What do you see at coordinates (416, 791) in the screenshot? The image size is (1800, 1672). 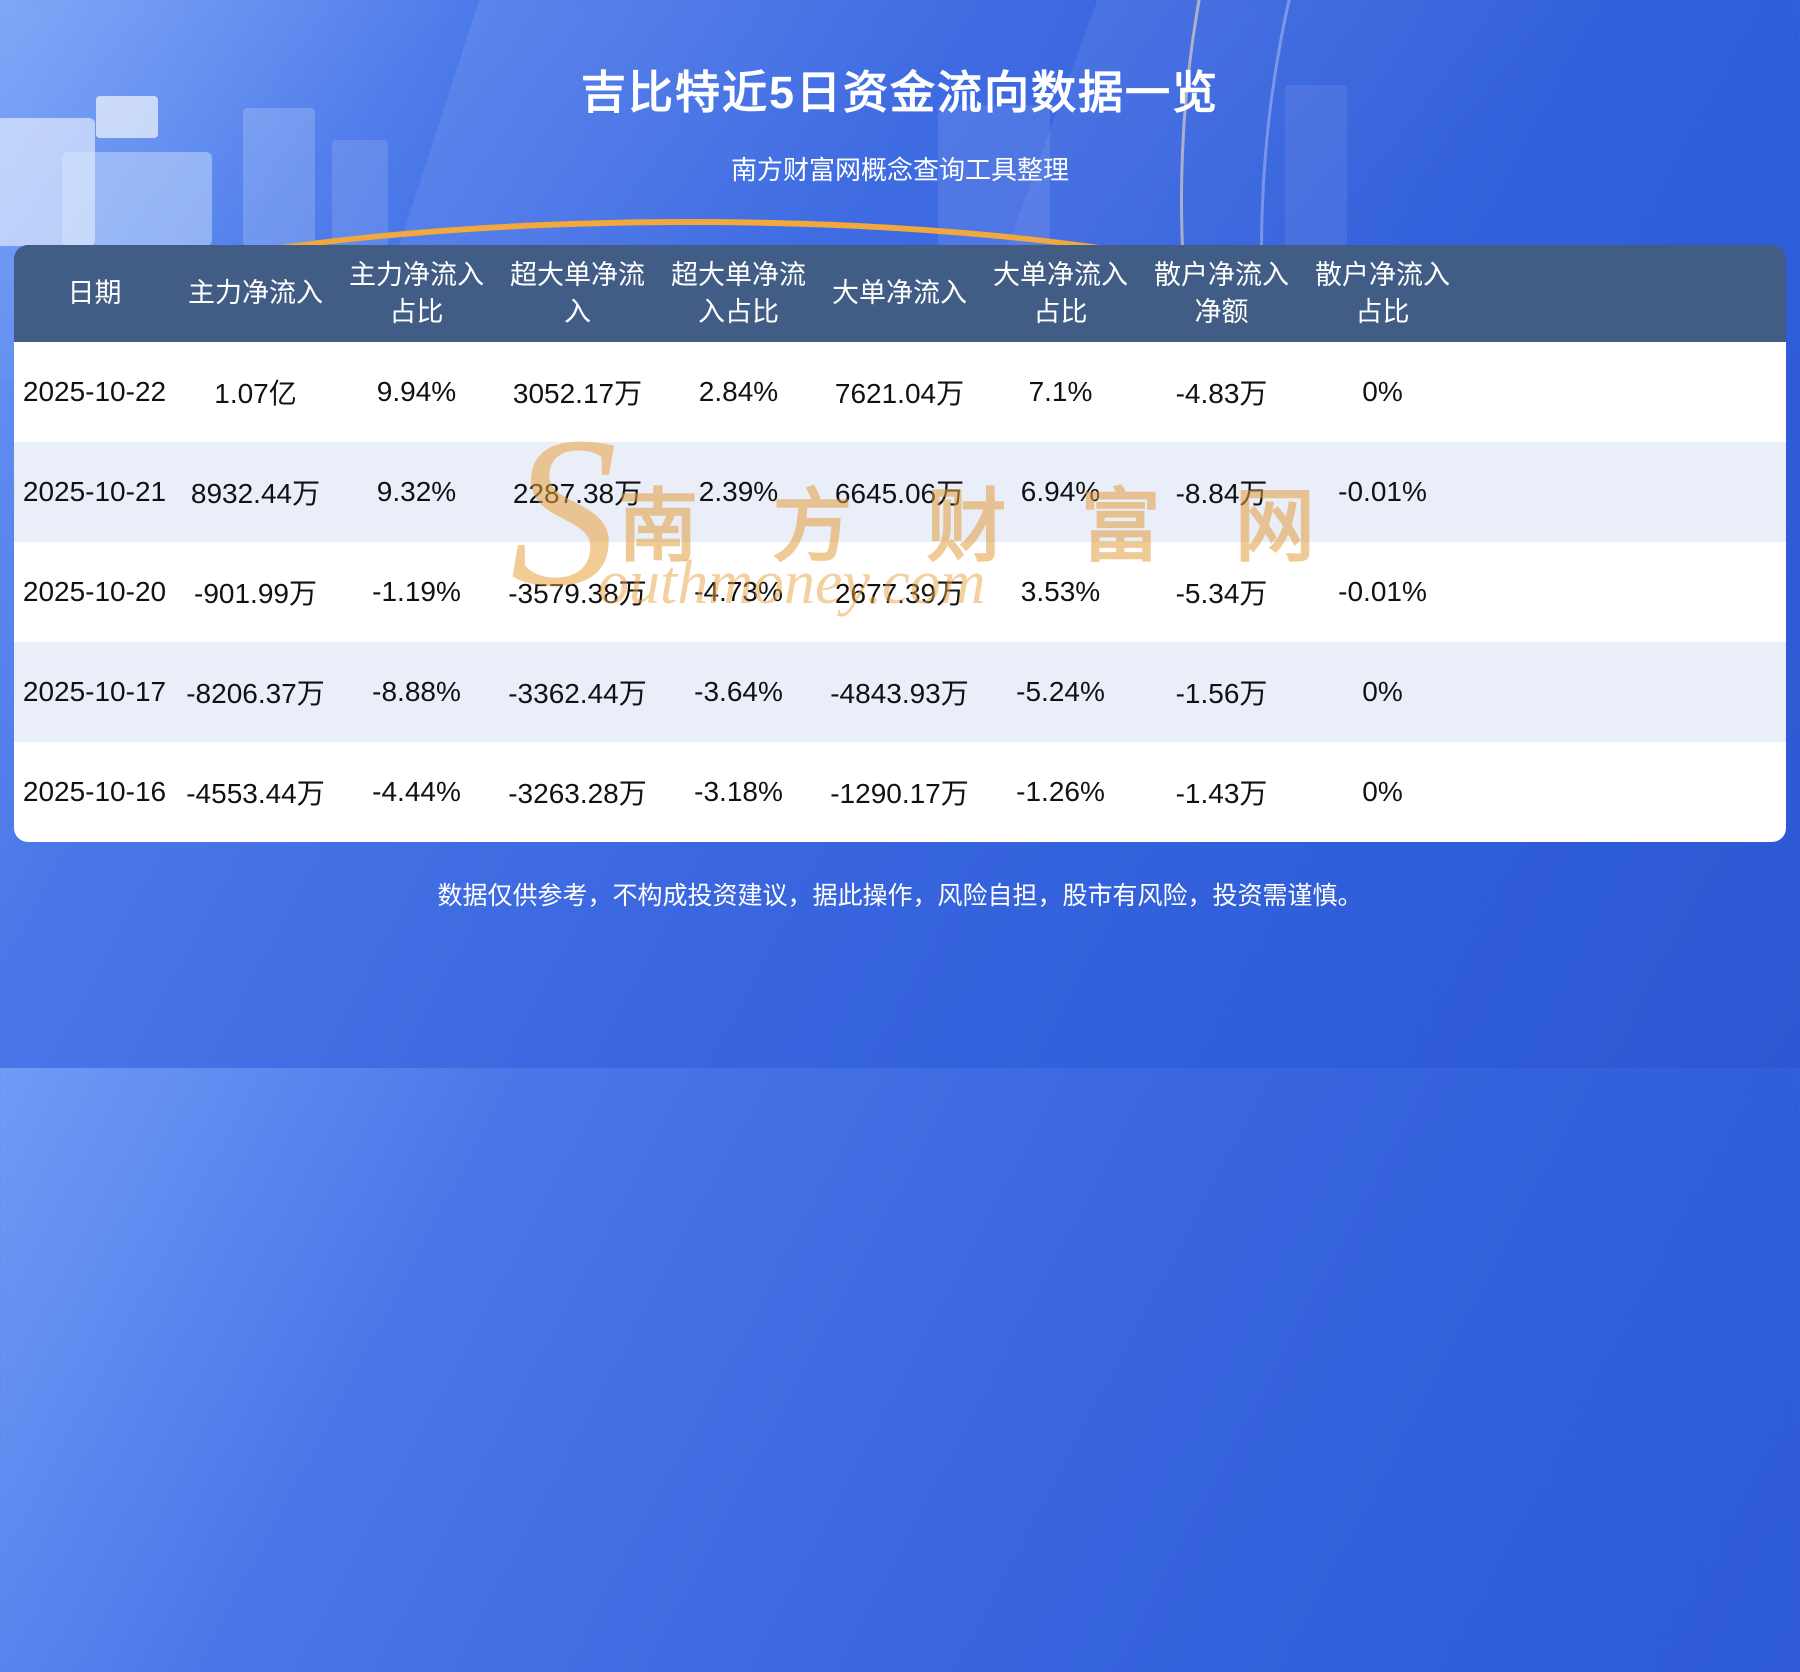 I see `value-cell: -4.44%` at bounding box center [416, 791].